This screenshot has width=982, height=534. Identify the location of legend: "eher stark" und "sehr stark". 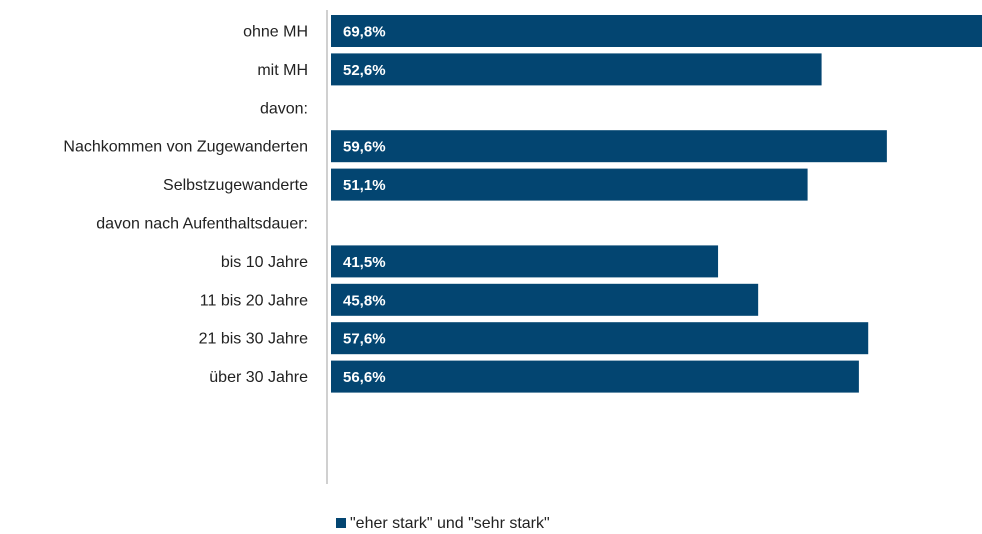
(443, 523).